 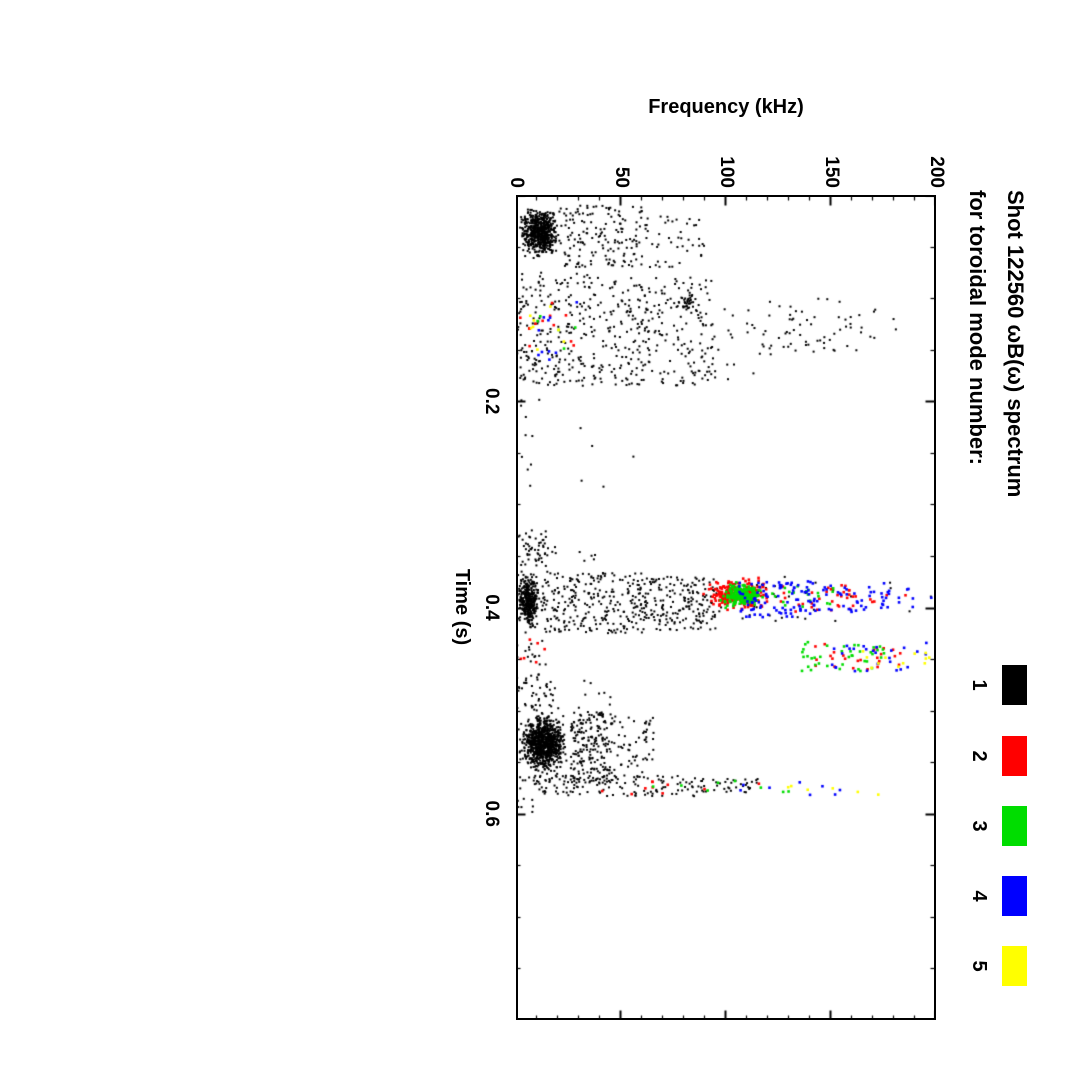 I want to click on xtick-label-0.6: 0.6, so click(x=491, y=813).